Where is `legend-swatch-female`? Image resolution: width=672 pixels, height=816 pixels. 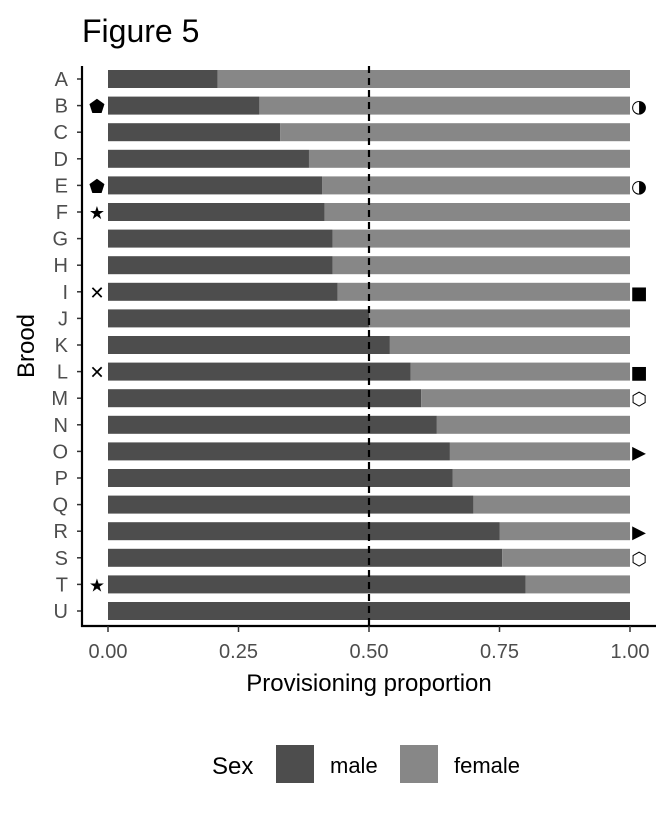 legend-swatch-female is located at coordinates (419, 764).